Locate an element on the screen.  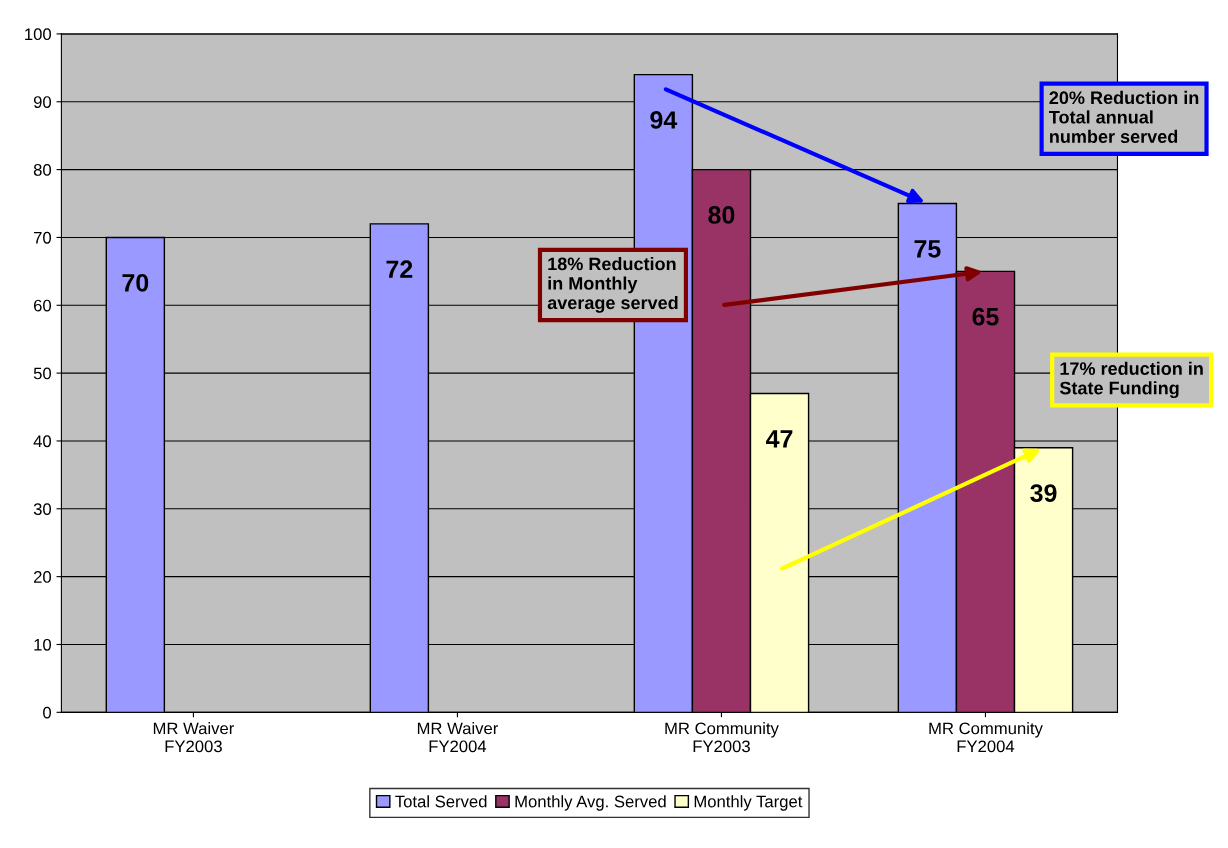
y-tick-label: 30 is located at coordinates (42, 509).